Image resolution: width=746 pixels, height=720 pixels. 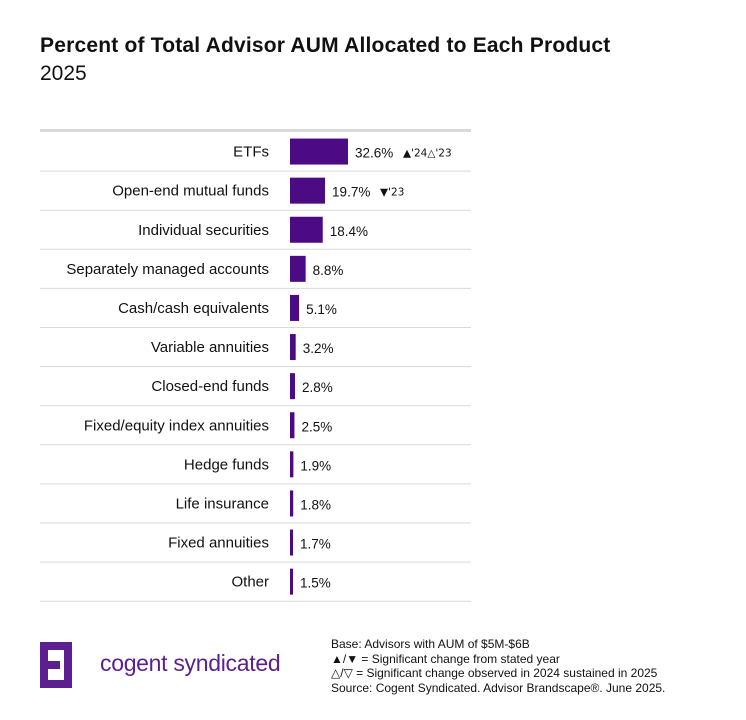 I want to click on value-label: 2.8%, so click(x=317, y=387).